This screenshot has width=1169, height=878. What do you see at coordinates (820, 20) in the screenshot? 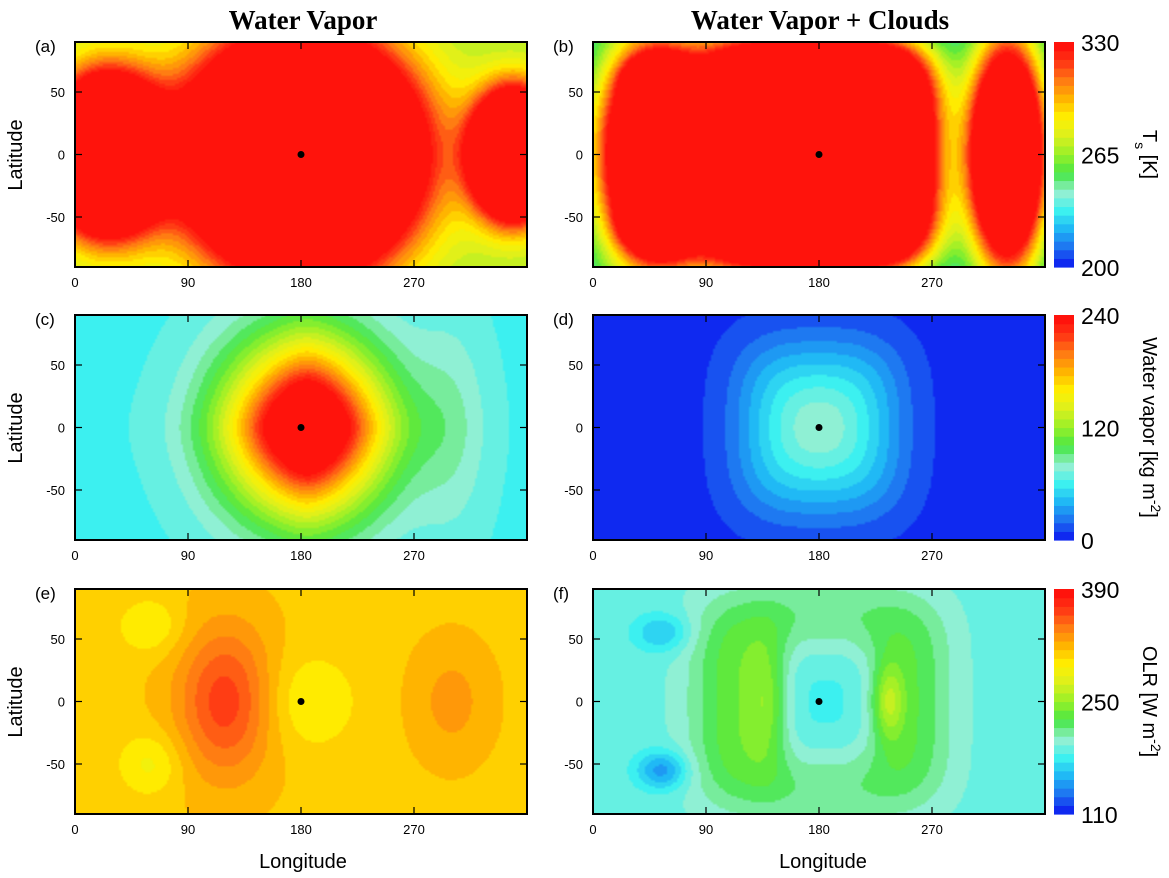
I see `column-title-right: Water Vapor + Clouds` at bounding box center [820, 20].